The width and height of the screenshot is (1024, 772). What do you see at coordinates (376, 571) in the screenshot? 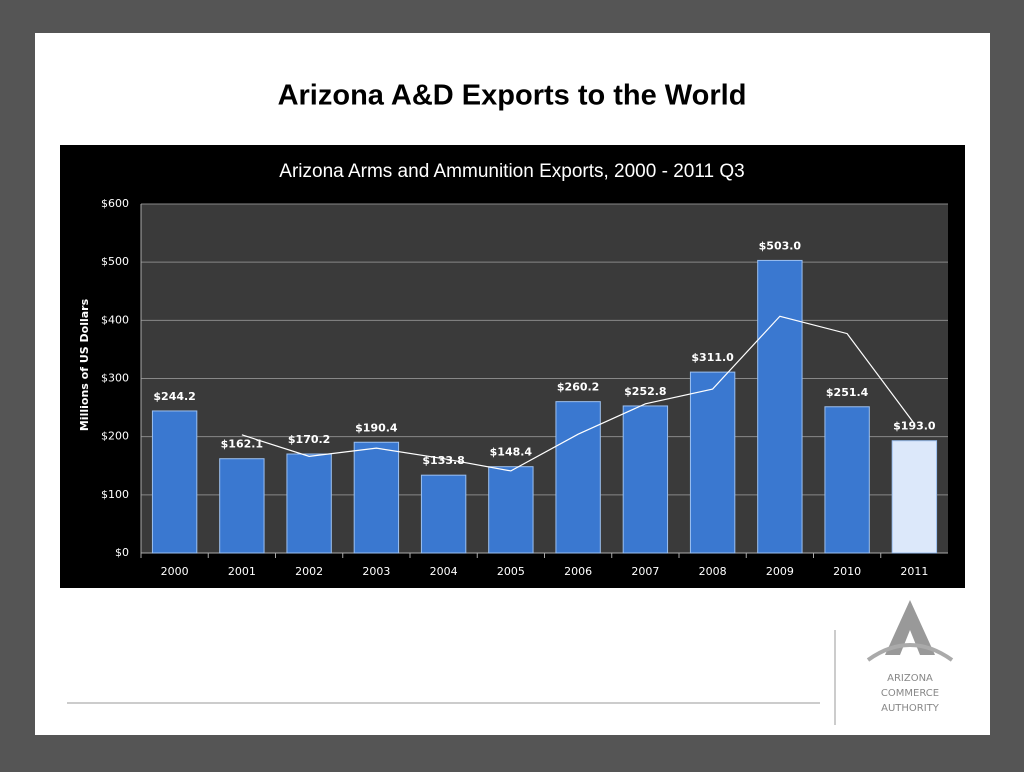
I see `x-tick-label: 2003` at bounding box center [376, 571].